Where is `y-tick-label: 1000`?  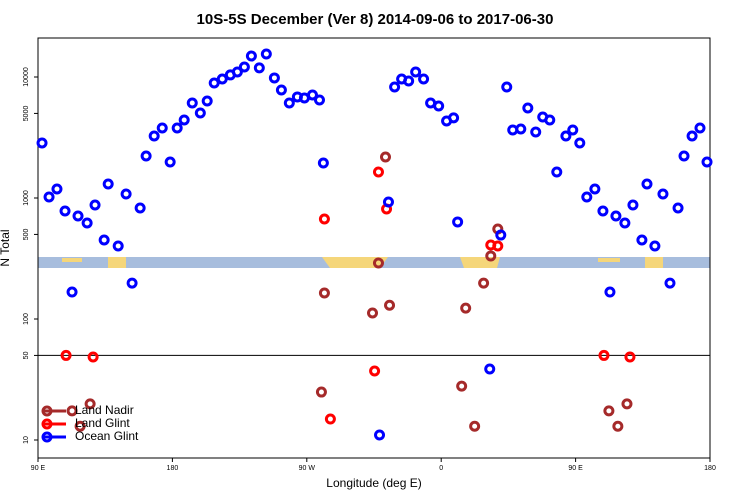 y-tick-label: 1000 is located at coordinates (26, 198).